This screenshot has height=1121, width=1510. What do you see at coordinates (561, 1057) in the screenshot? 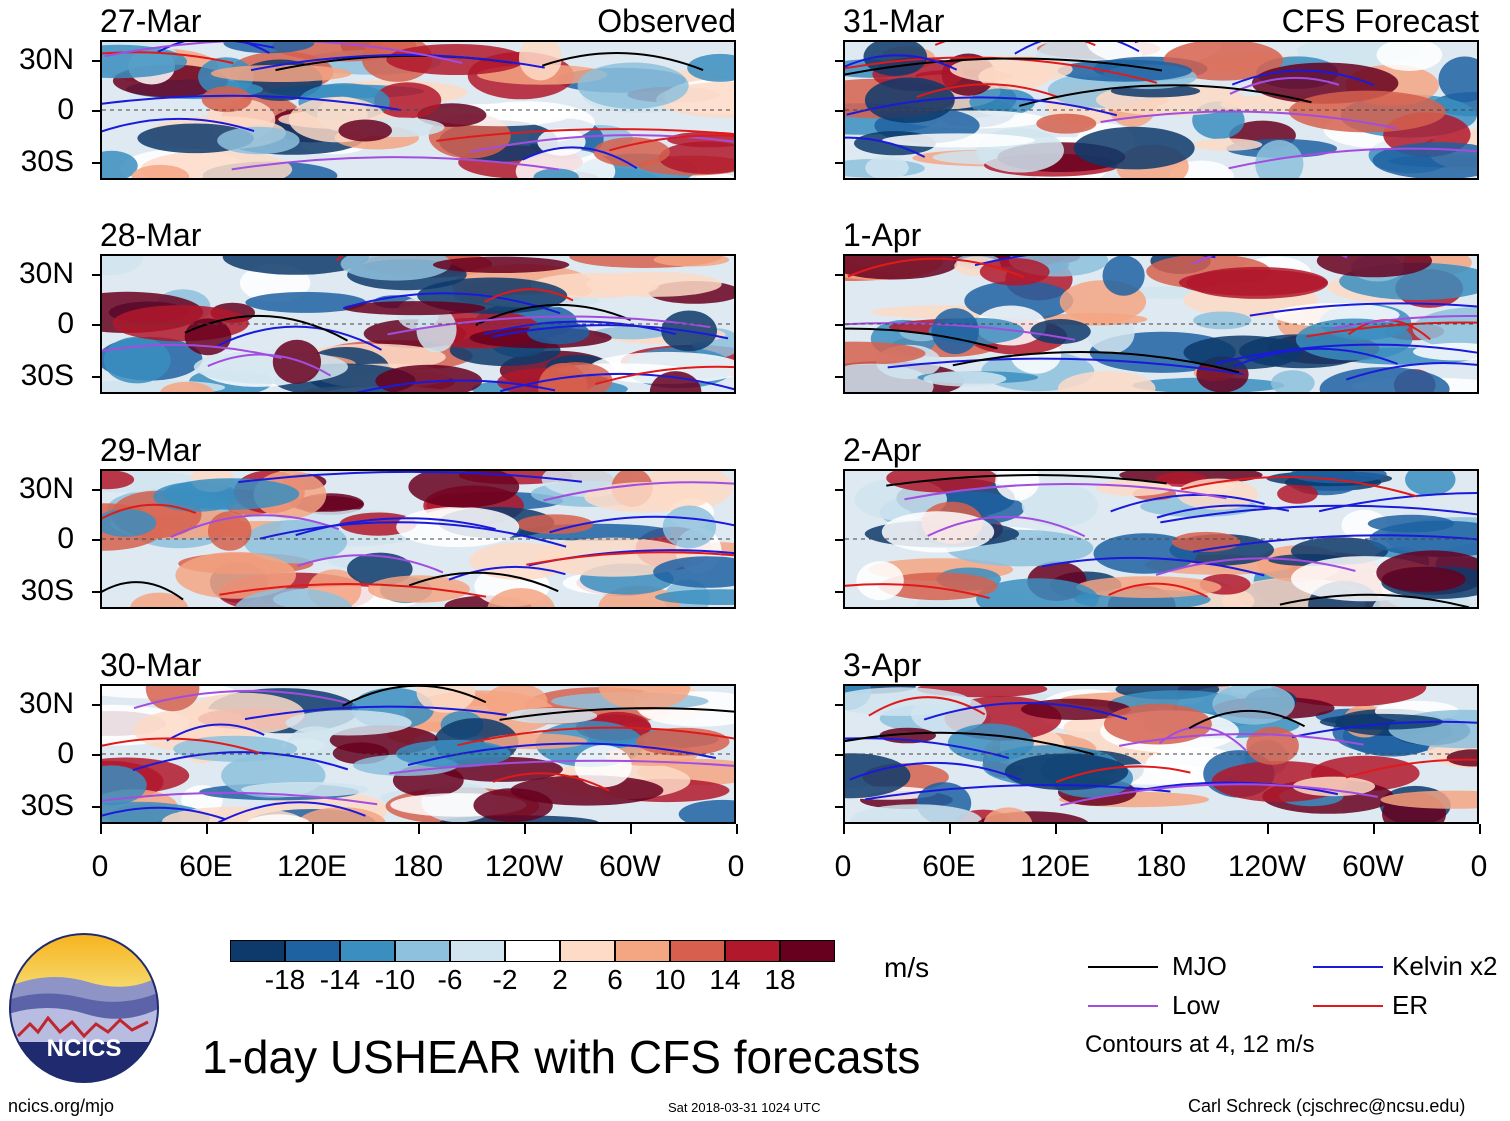
I see `main-title: 1-day USHEAR with CFS forecasts` at bounding box center [561, 1057].